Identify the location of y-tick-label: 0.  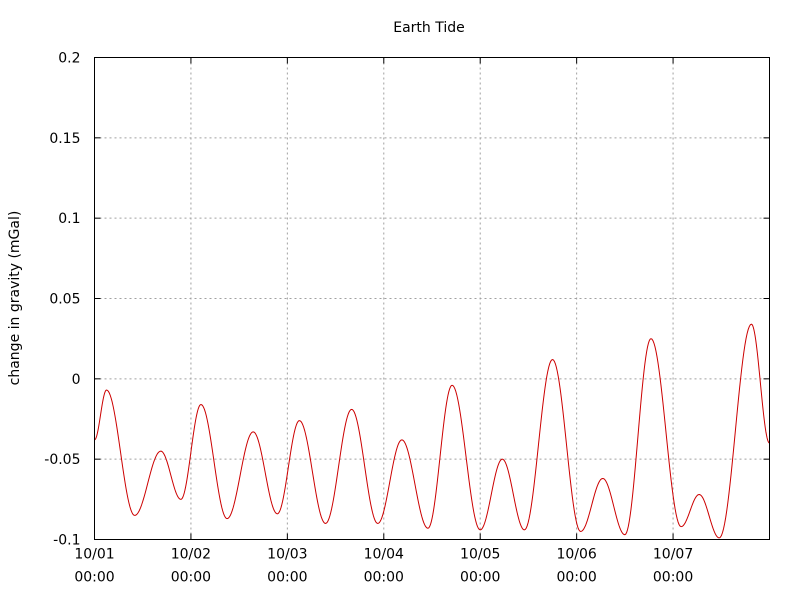
(76, 380).